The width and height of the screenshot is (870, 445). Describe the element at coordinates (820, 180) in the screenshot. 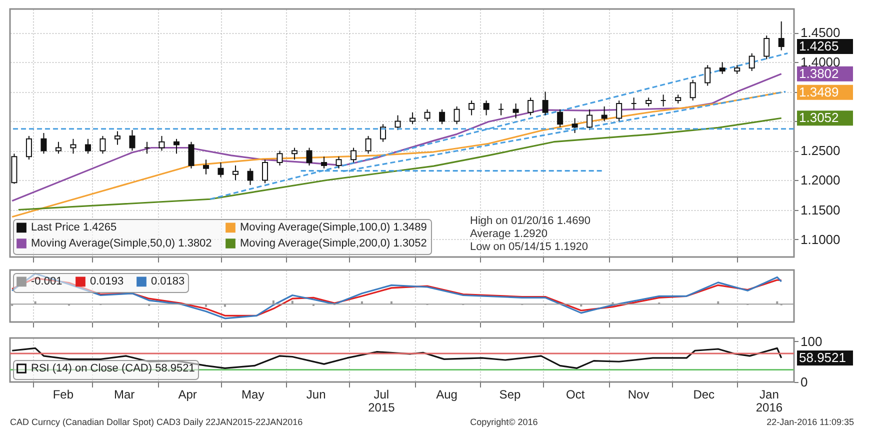

I see `y-tick-label: 1.2000` at that location.